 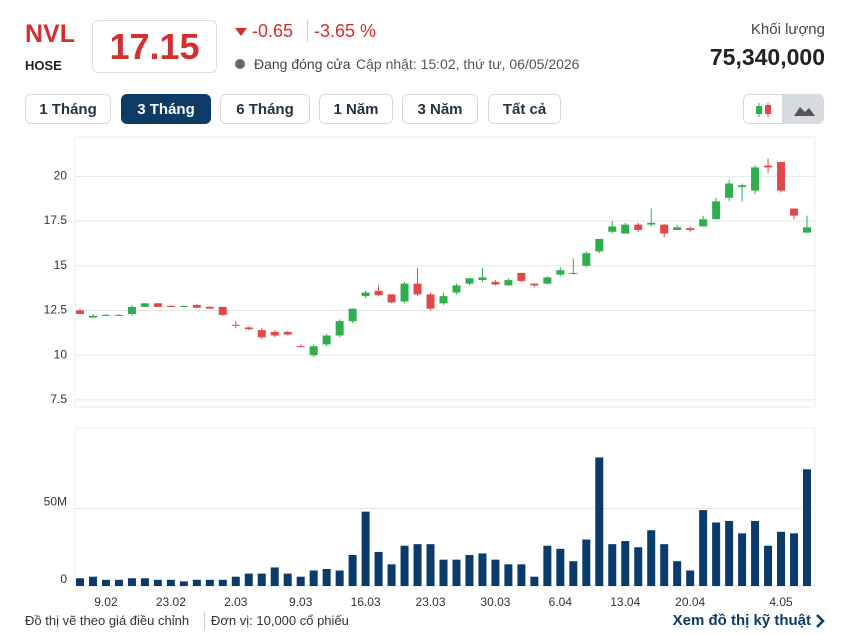 I want to click on y-tick-label: 20, so click(x=61, y=176).